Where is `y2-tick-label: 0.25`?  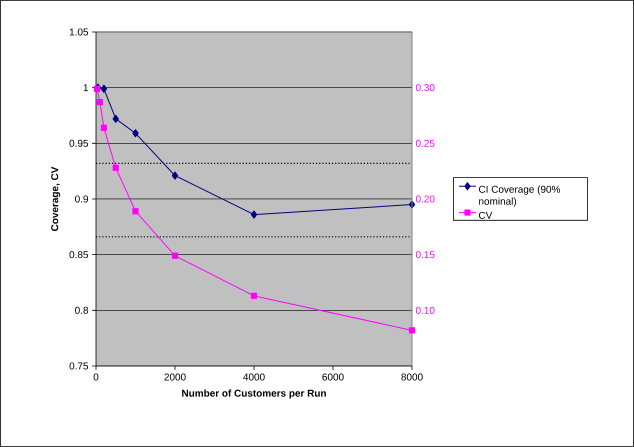 y2-tick-label: 0.25 is located at coordinates (425, 143).